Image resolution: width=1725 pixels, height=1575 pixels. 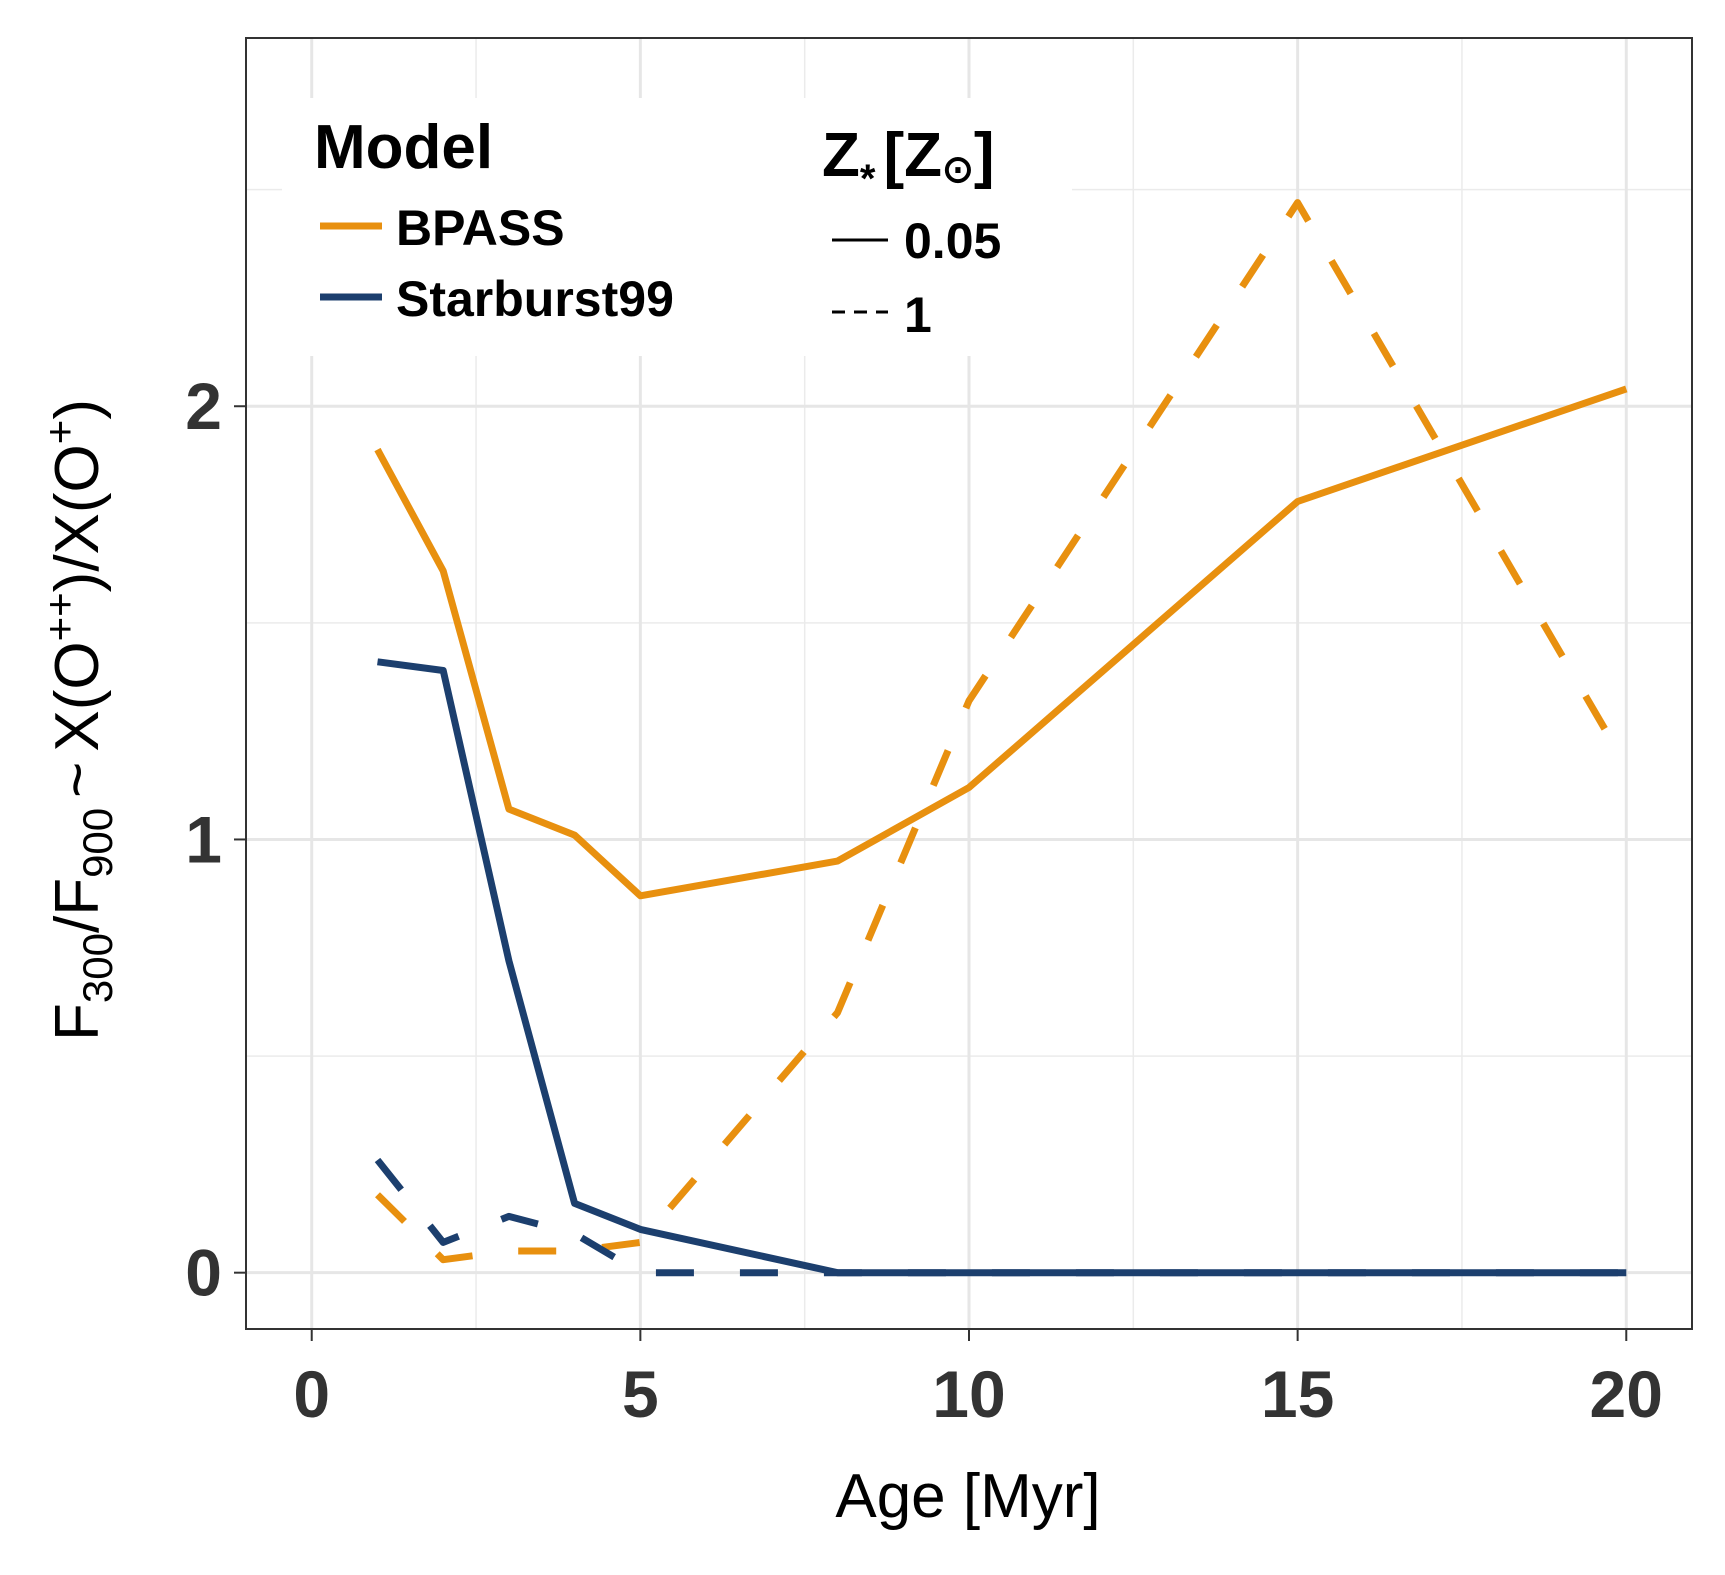 What do you see at coordinates (967, 1496) in the screenshot?
I see `x-axis-title: Age [Myr]` at bounding box center [967, 1496].